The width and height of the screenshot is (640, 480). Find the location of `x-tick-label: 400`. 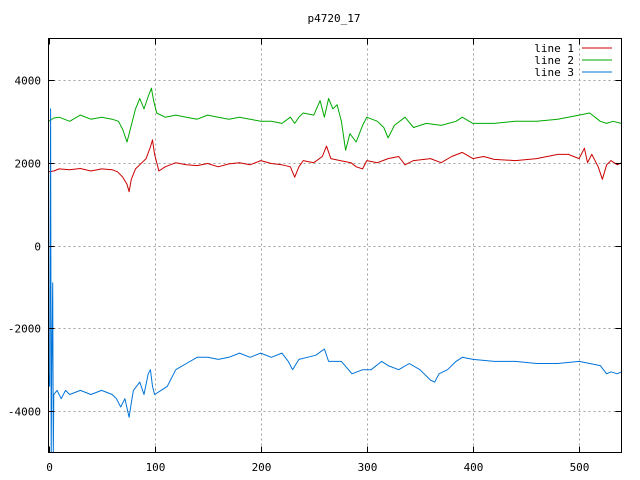

x-tick-label: 400 is located at coordinates (474, 467).